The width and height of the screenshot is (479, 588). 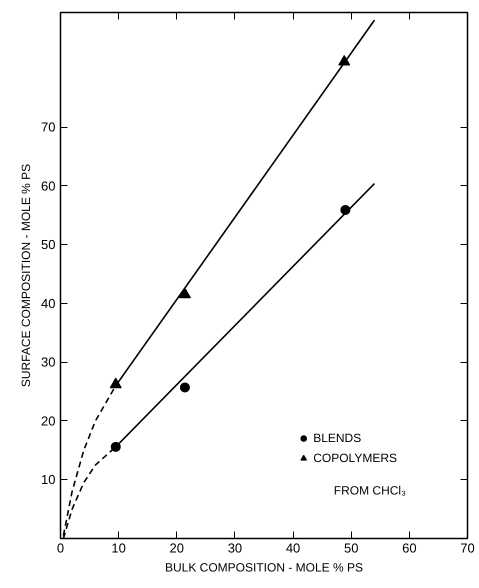 What do you see at coordinates (293, 548) in the screenshot?
I see `x-tick-label: 40` at bounding box center [293, 548].